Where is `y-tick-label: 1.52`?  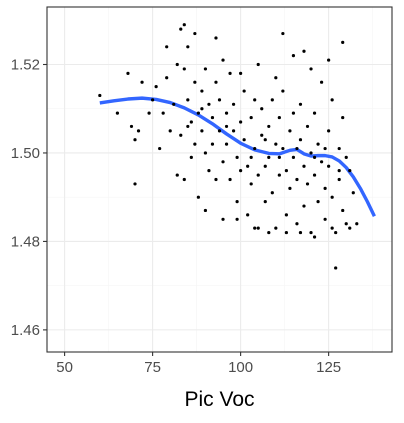 y-tick-label: 1.52 is located at coordinates (25, 65).